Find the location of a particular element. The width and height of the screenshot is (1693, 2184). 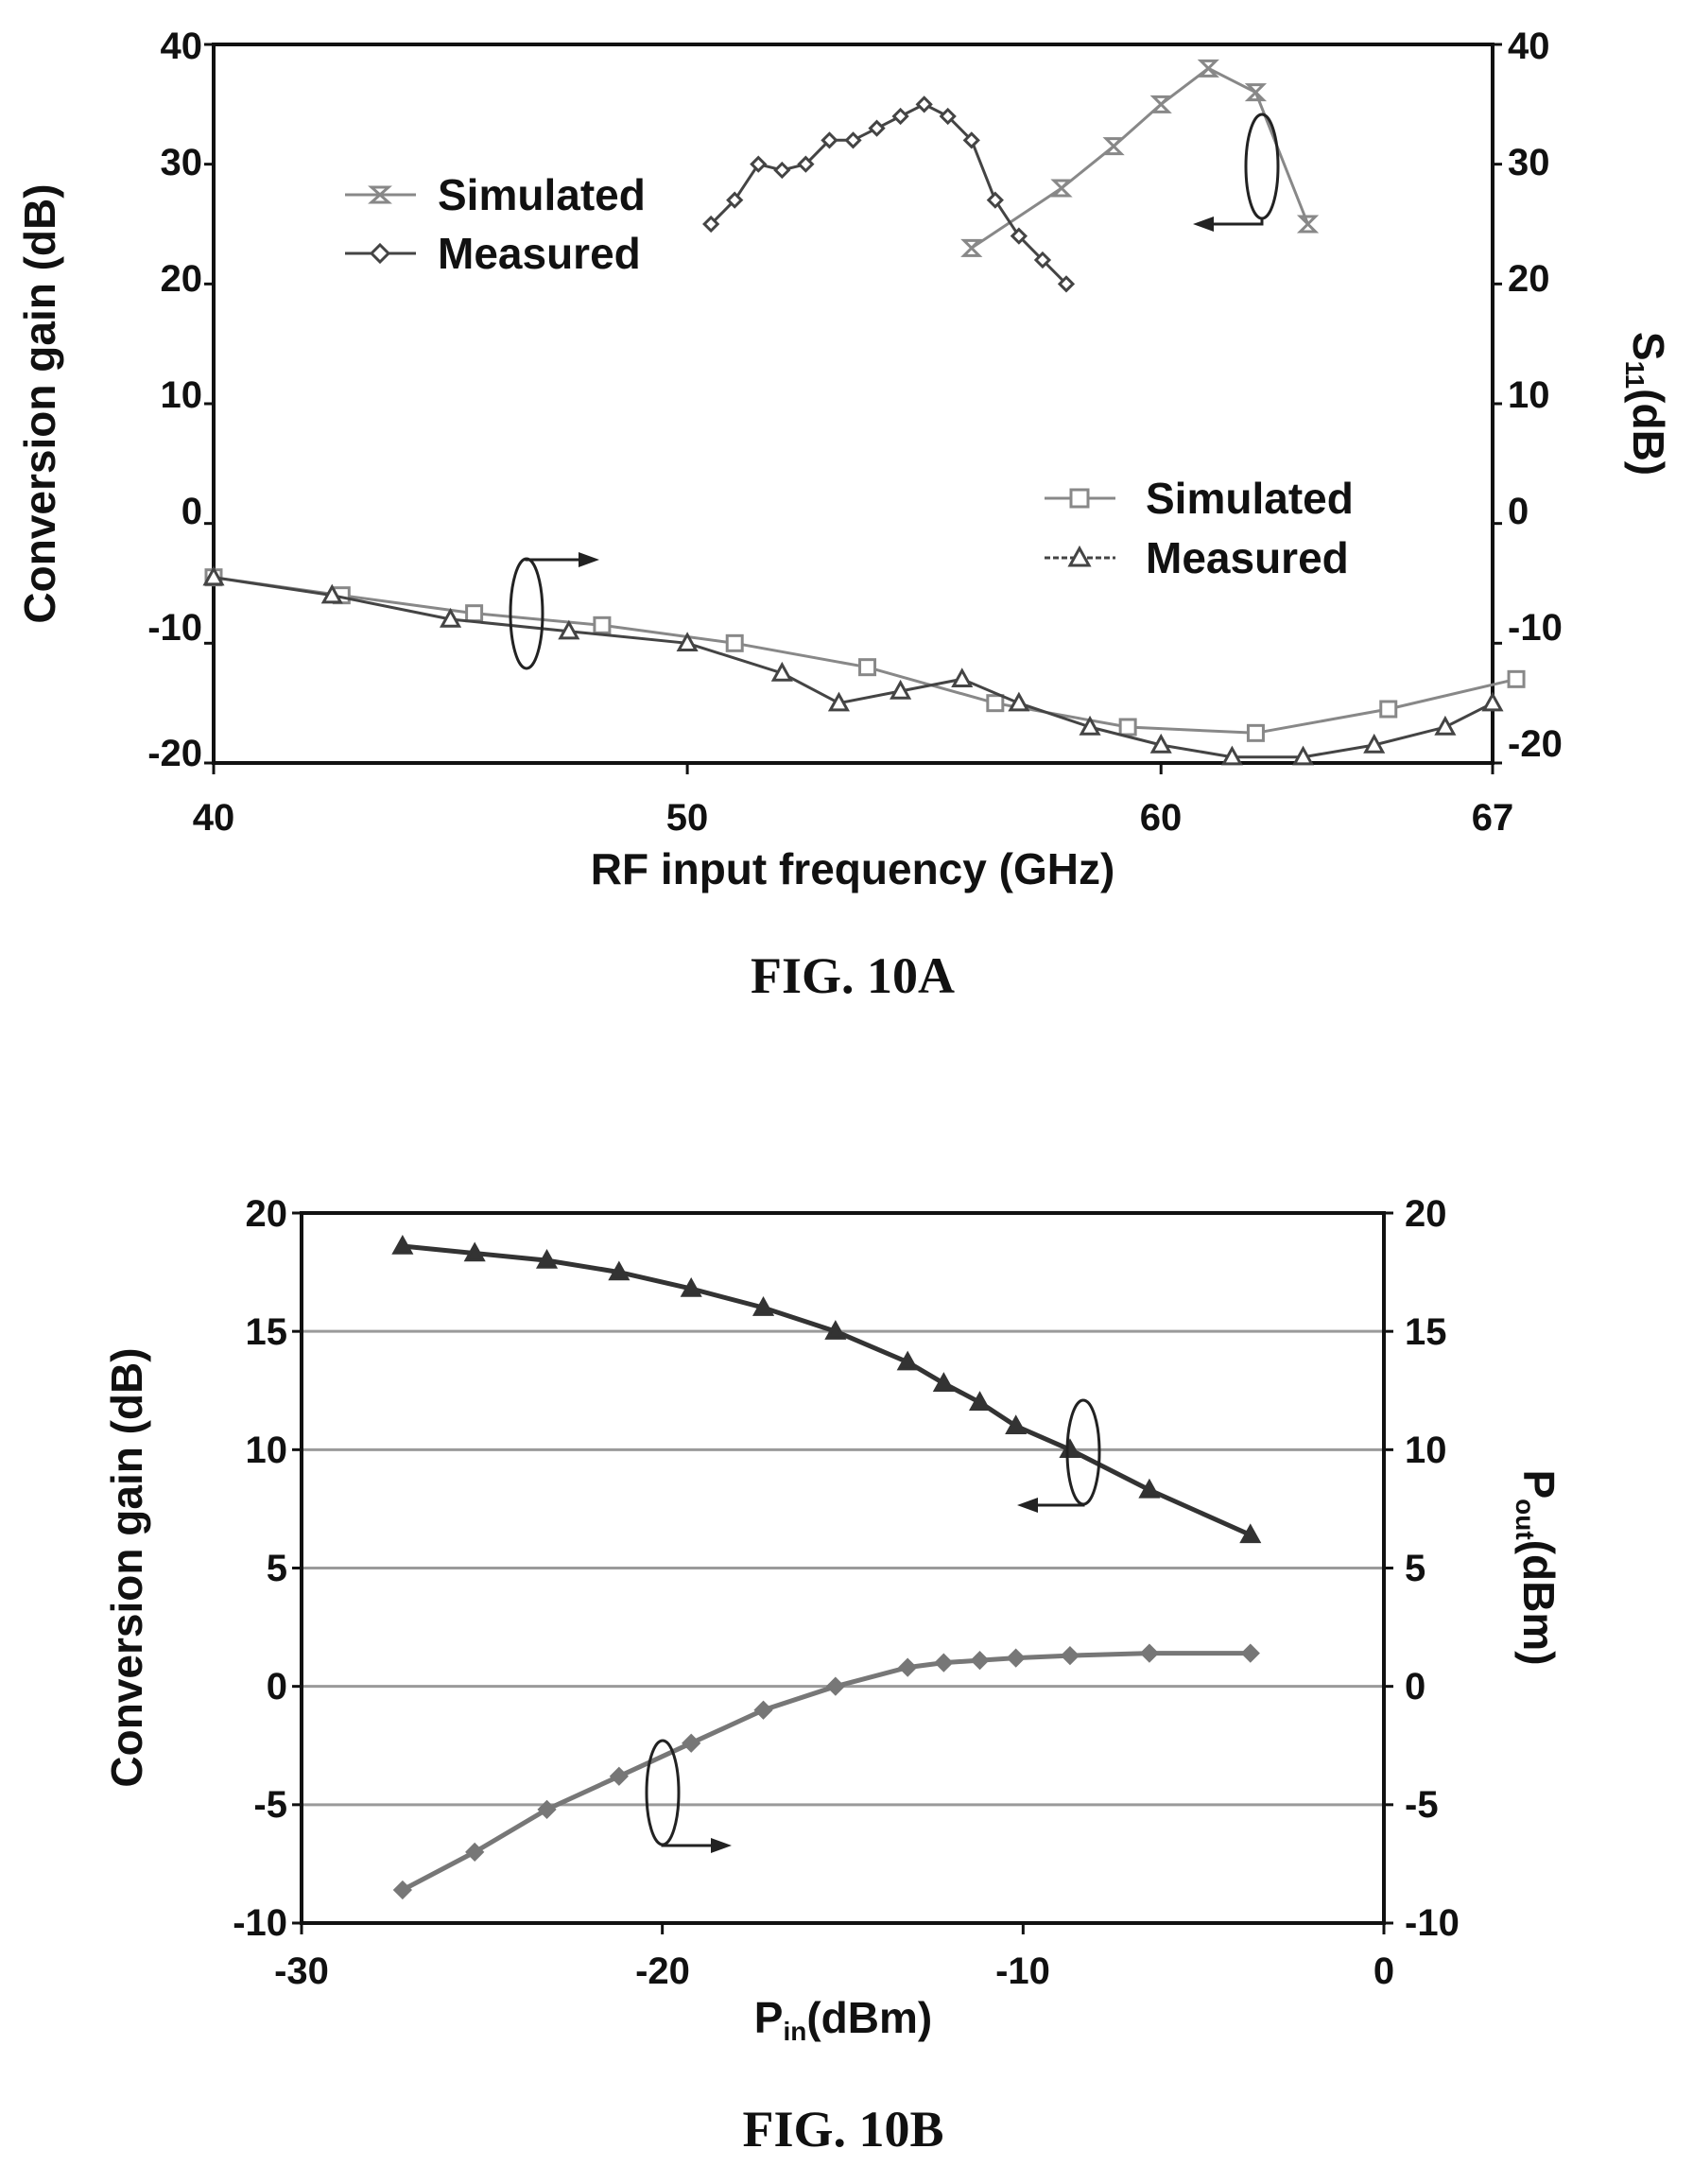

fig10b-y-right-label-main: P is located at coordinates (1538, 1484).